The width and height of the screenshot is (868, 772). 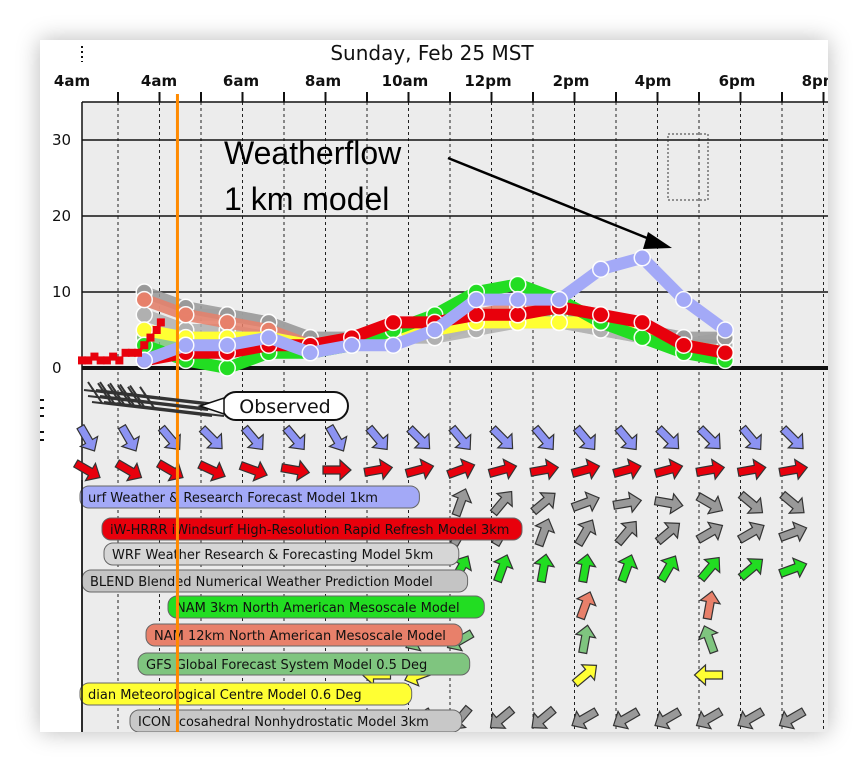 I want to click on annotation-line-1: Weatherflow, so click(x=313, y=153).